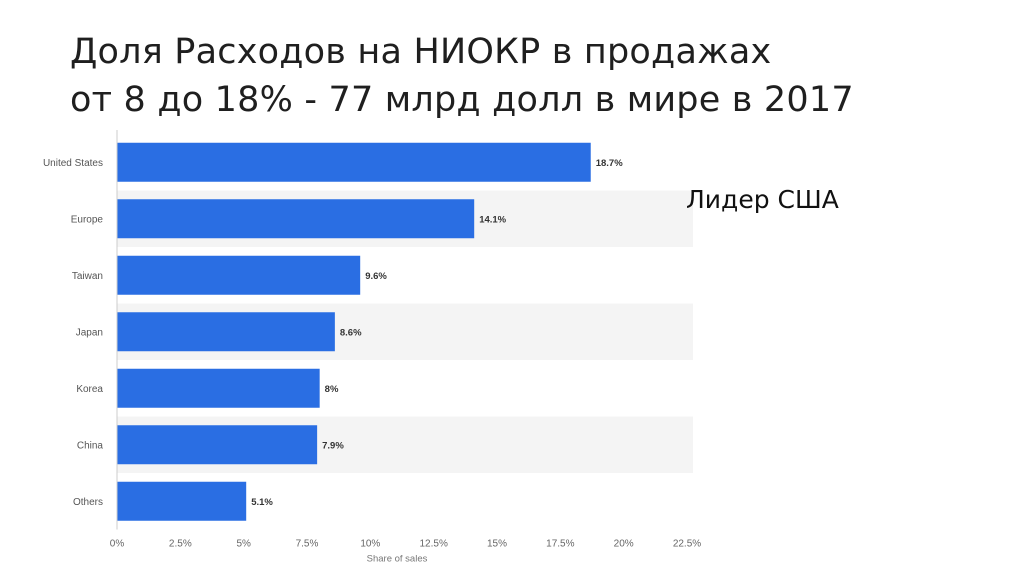 Image resolution: width=1024 pixels, height=574 pixels. Describe the element at coordinates (296, 219) in the screenshot. I see `bar-europe` at that location.